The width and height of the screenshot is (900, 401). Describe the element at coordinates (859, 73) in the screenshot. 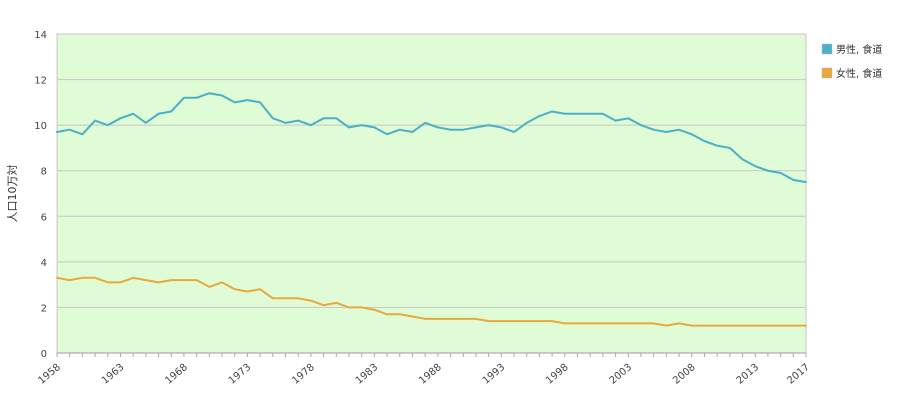

I see `legend-label: 女性, 食道` at that location.